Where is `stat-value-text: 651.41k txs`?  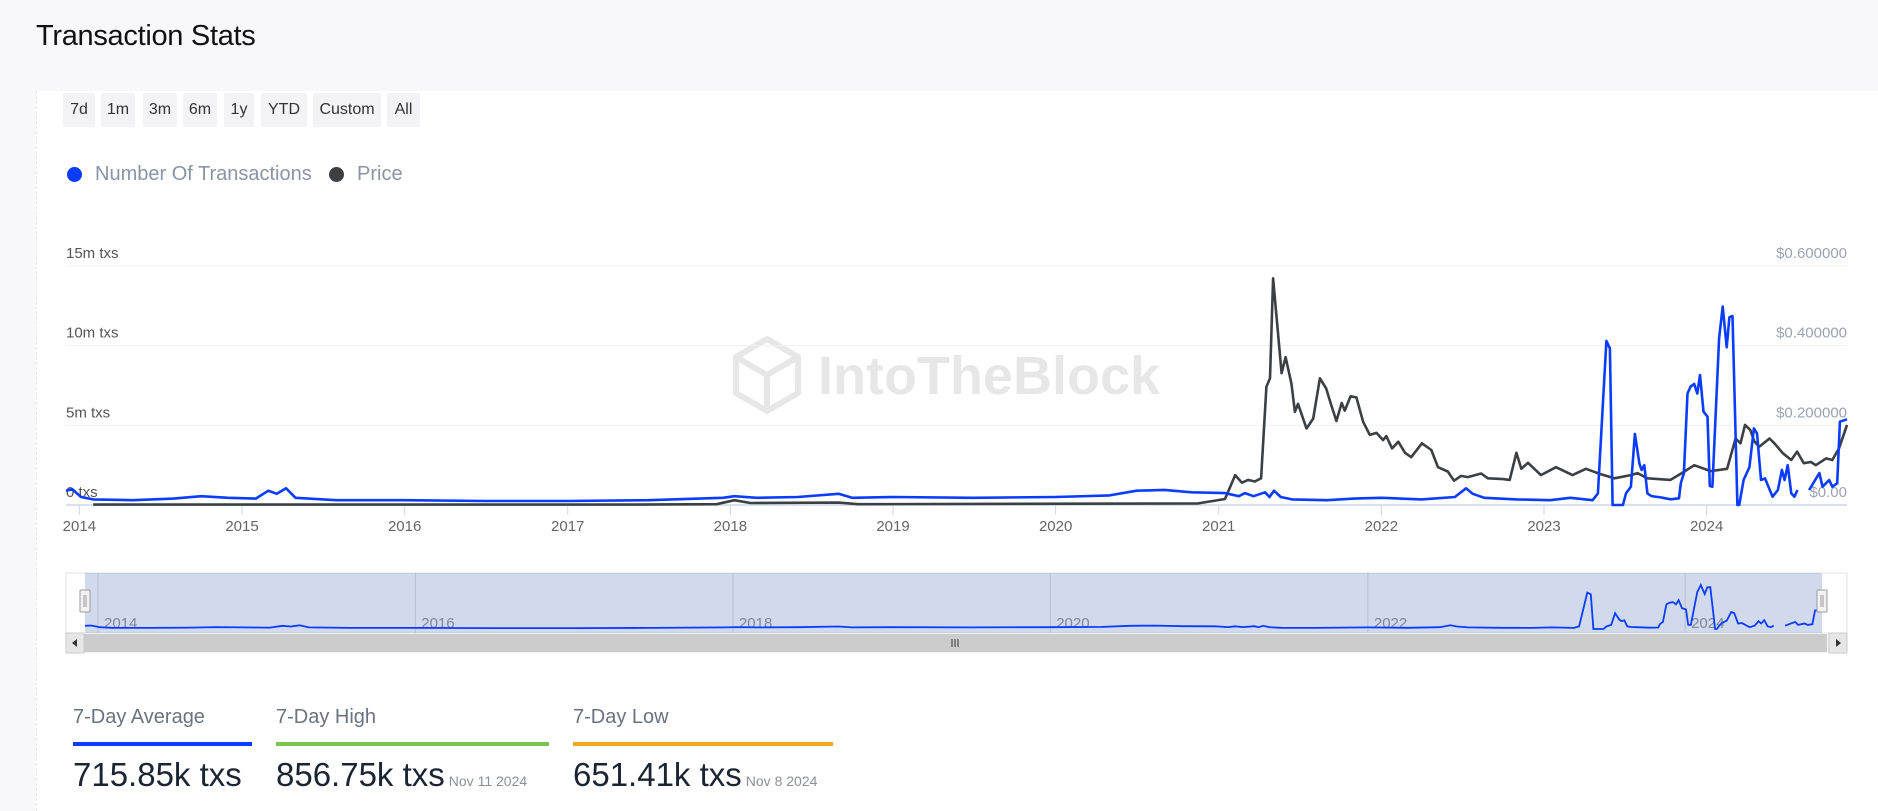
stat-value-text: 651.41k txs is located at coordinates (657, 774).